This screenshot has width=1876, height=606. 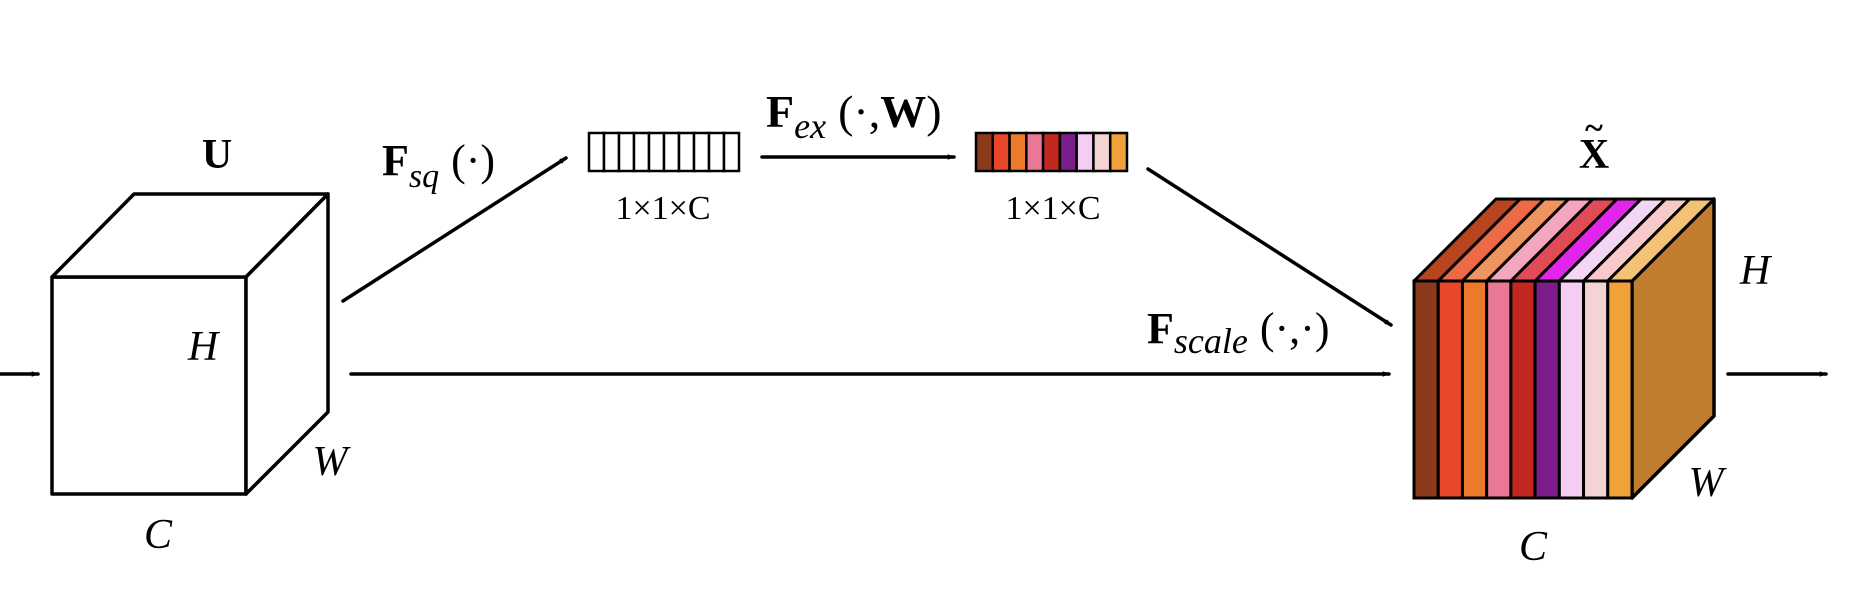 I want to click on input-cube-height-label: H, so click(x=204, y=347).